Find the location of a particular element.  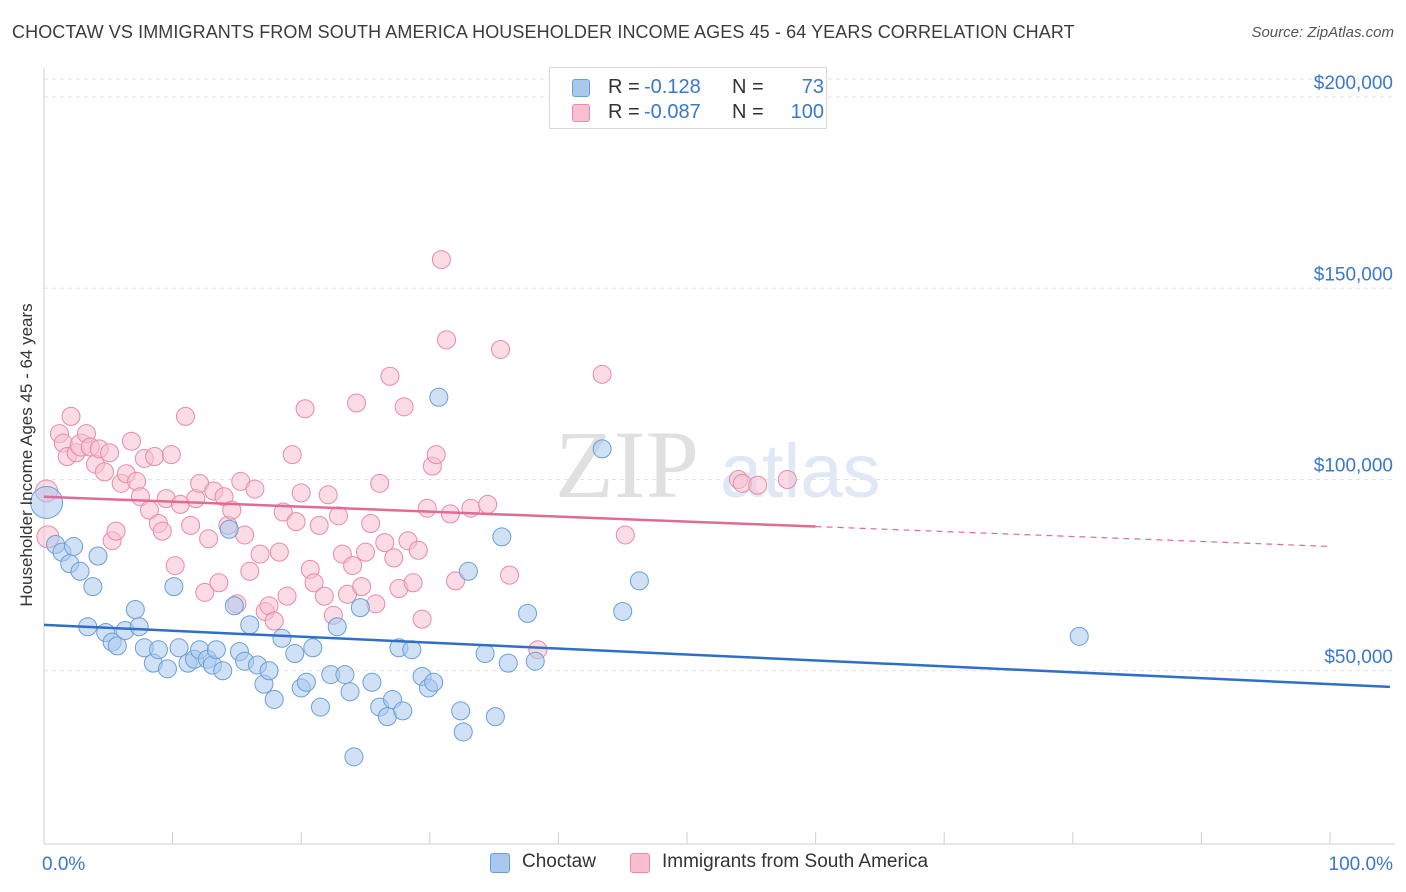

trend-line-immigrants-extension is located at coordinates (1073, 536).